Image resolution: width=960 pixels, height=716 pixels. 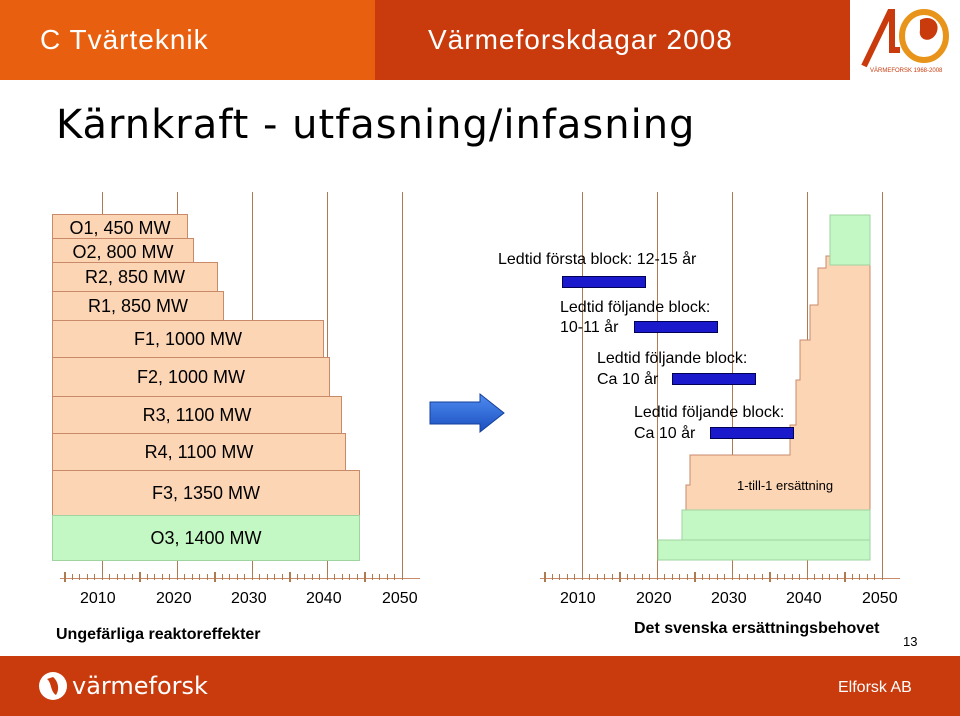 What do you see at coordinates (140, 686) in the screenshot?
I see `footer-brand: värmeforsk` at bounding box center [140, 686].